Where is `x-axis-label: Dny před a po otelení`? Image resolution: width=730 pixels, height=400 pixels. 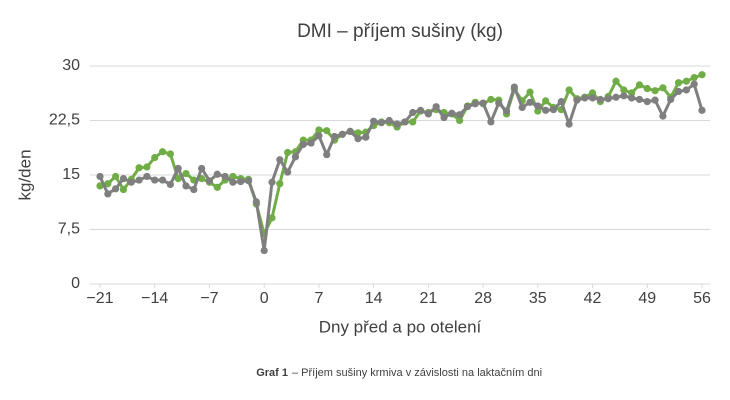 x-axis-label: Dny před a po otelení is located at coordinates (400, 326).